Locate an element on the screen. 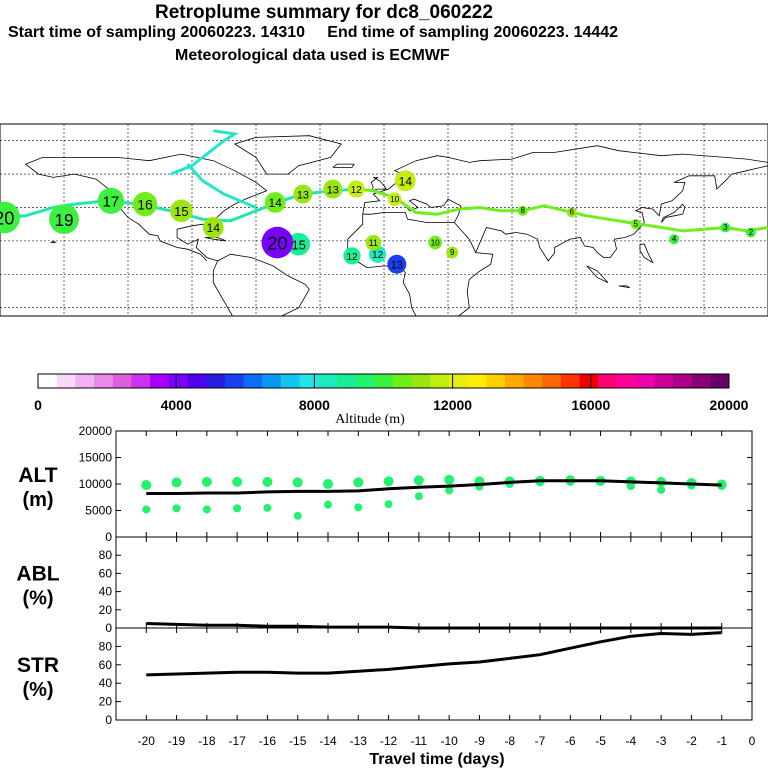 This screenshot has height=768, width=768. day-marker-label: 17 is located at coordinates (111, 202).